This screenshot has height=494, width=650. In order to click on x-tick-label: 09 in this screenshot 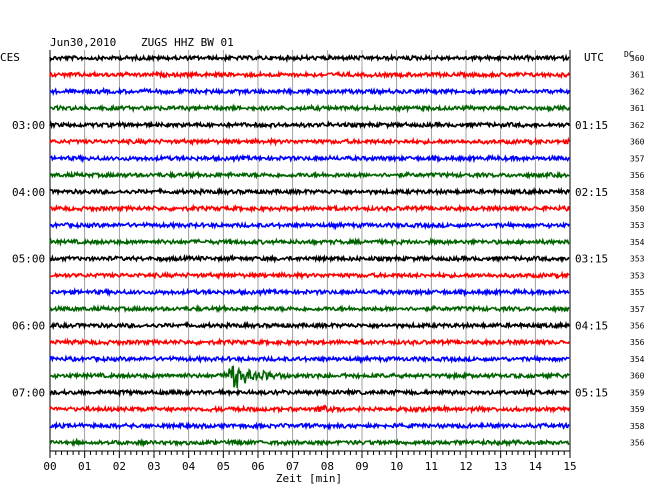, I will do `click(361, 466)`.